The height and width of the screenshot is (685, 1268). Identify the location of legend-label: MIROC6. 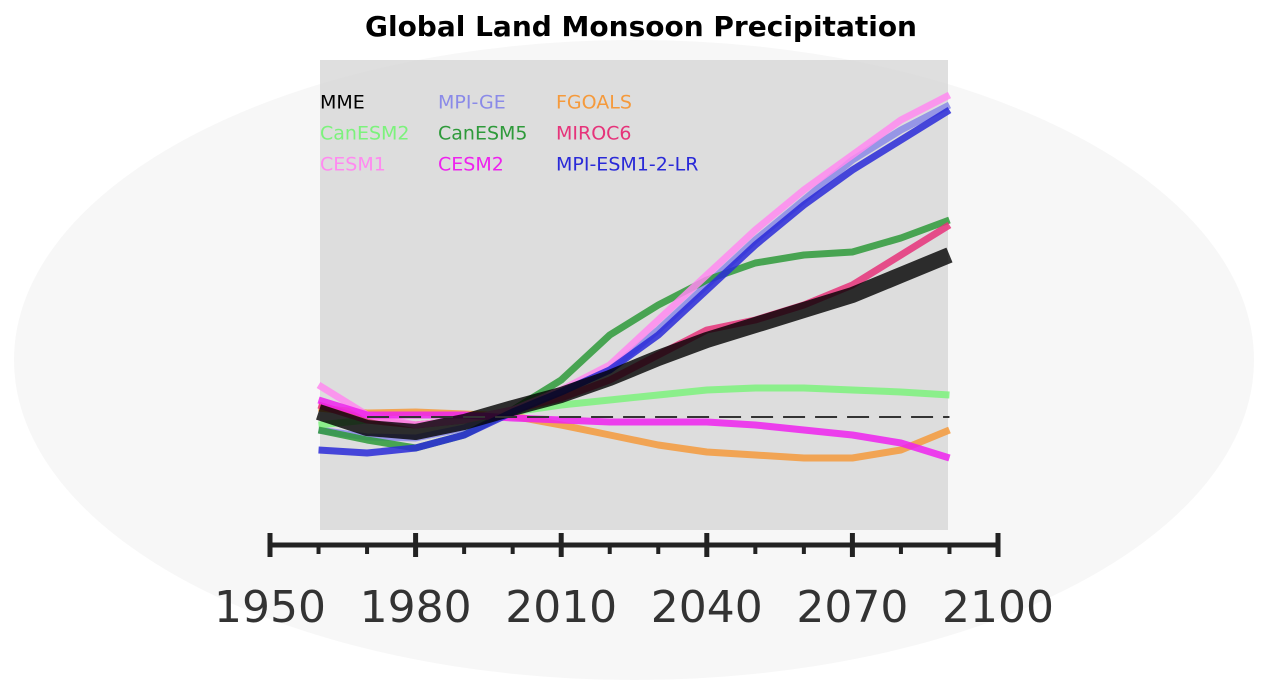
(594, 134).